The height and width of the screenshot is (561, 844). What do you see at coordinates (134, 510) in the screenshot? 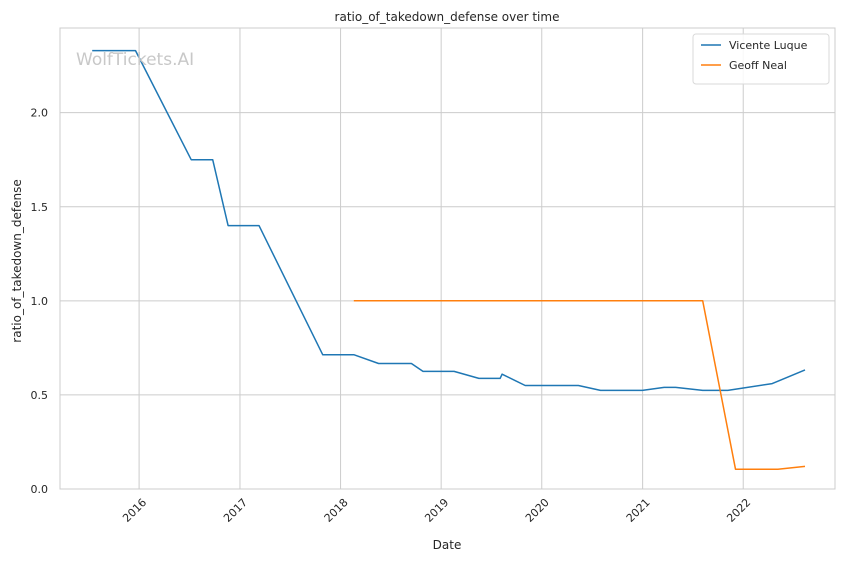
I see `x-tick-label: 2016` at bounding box center [134, 510].